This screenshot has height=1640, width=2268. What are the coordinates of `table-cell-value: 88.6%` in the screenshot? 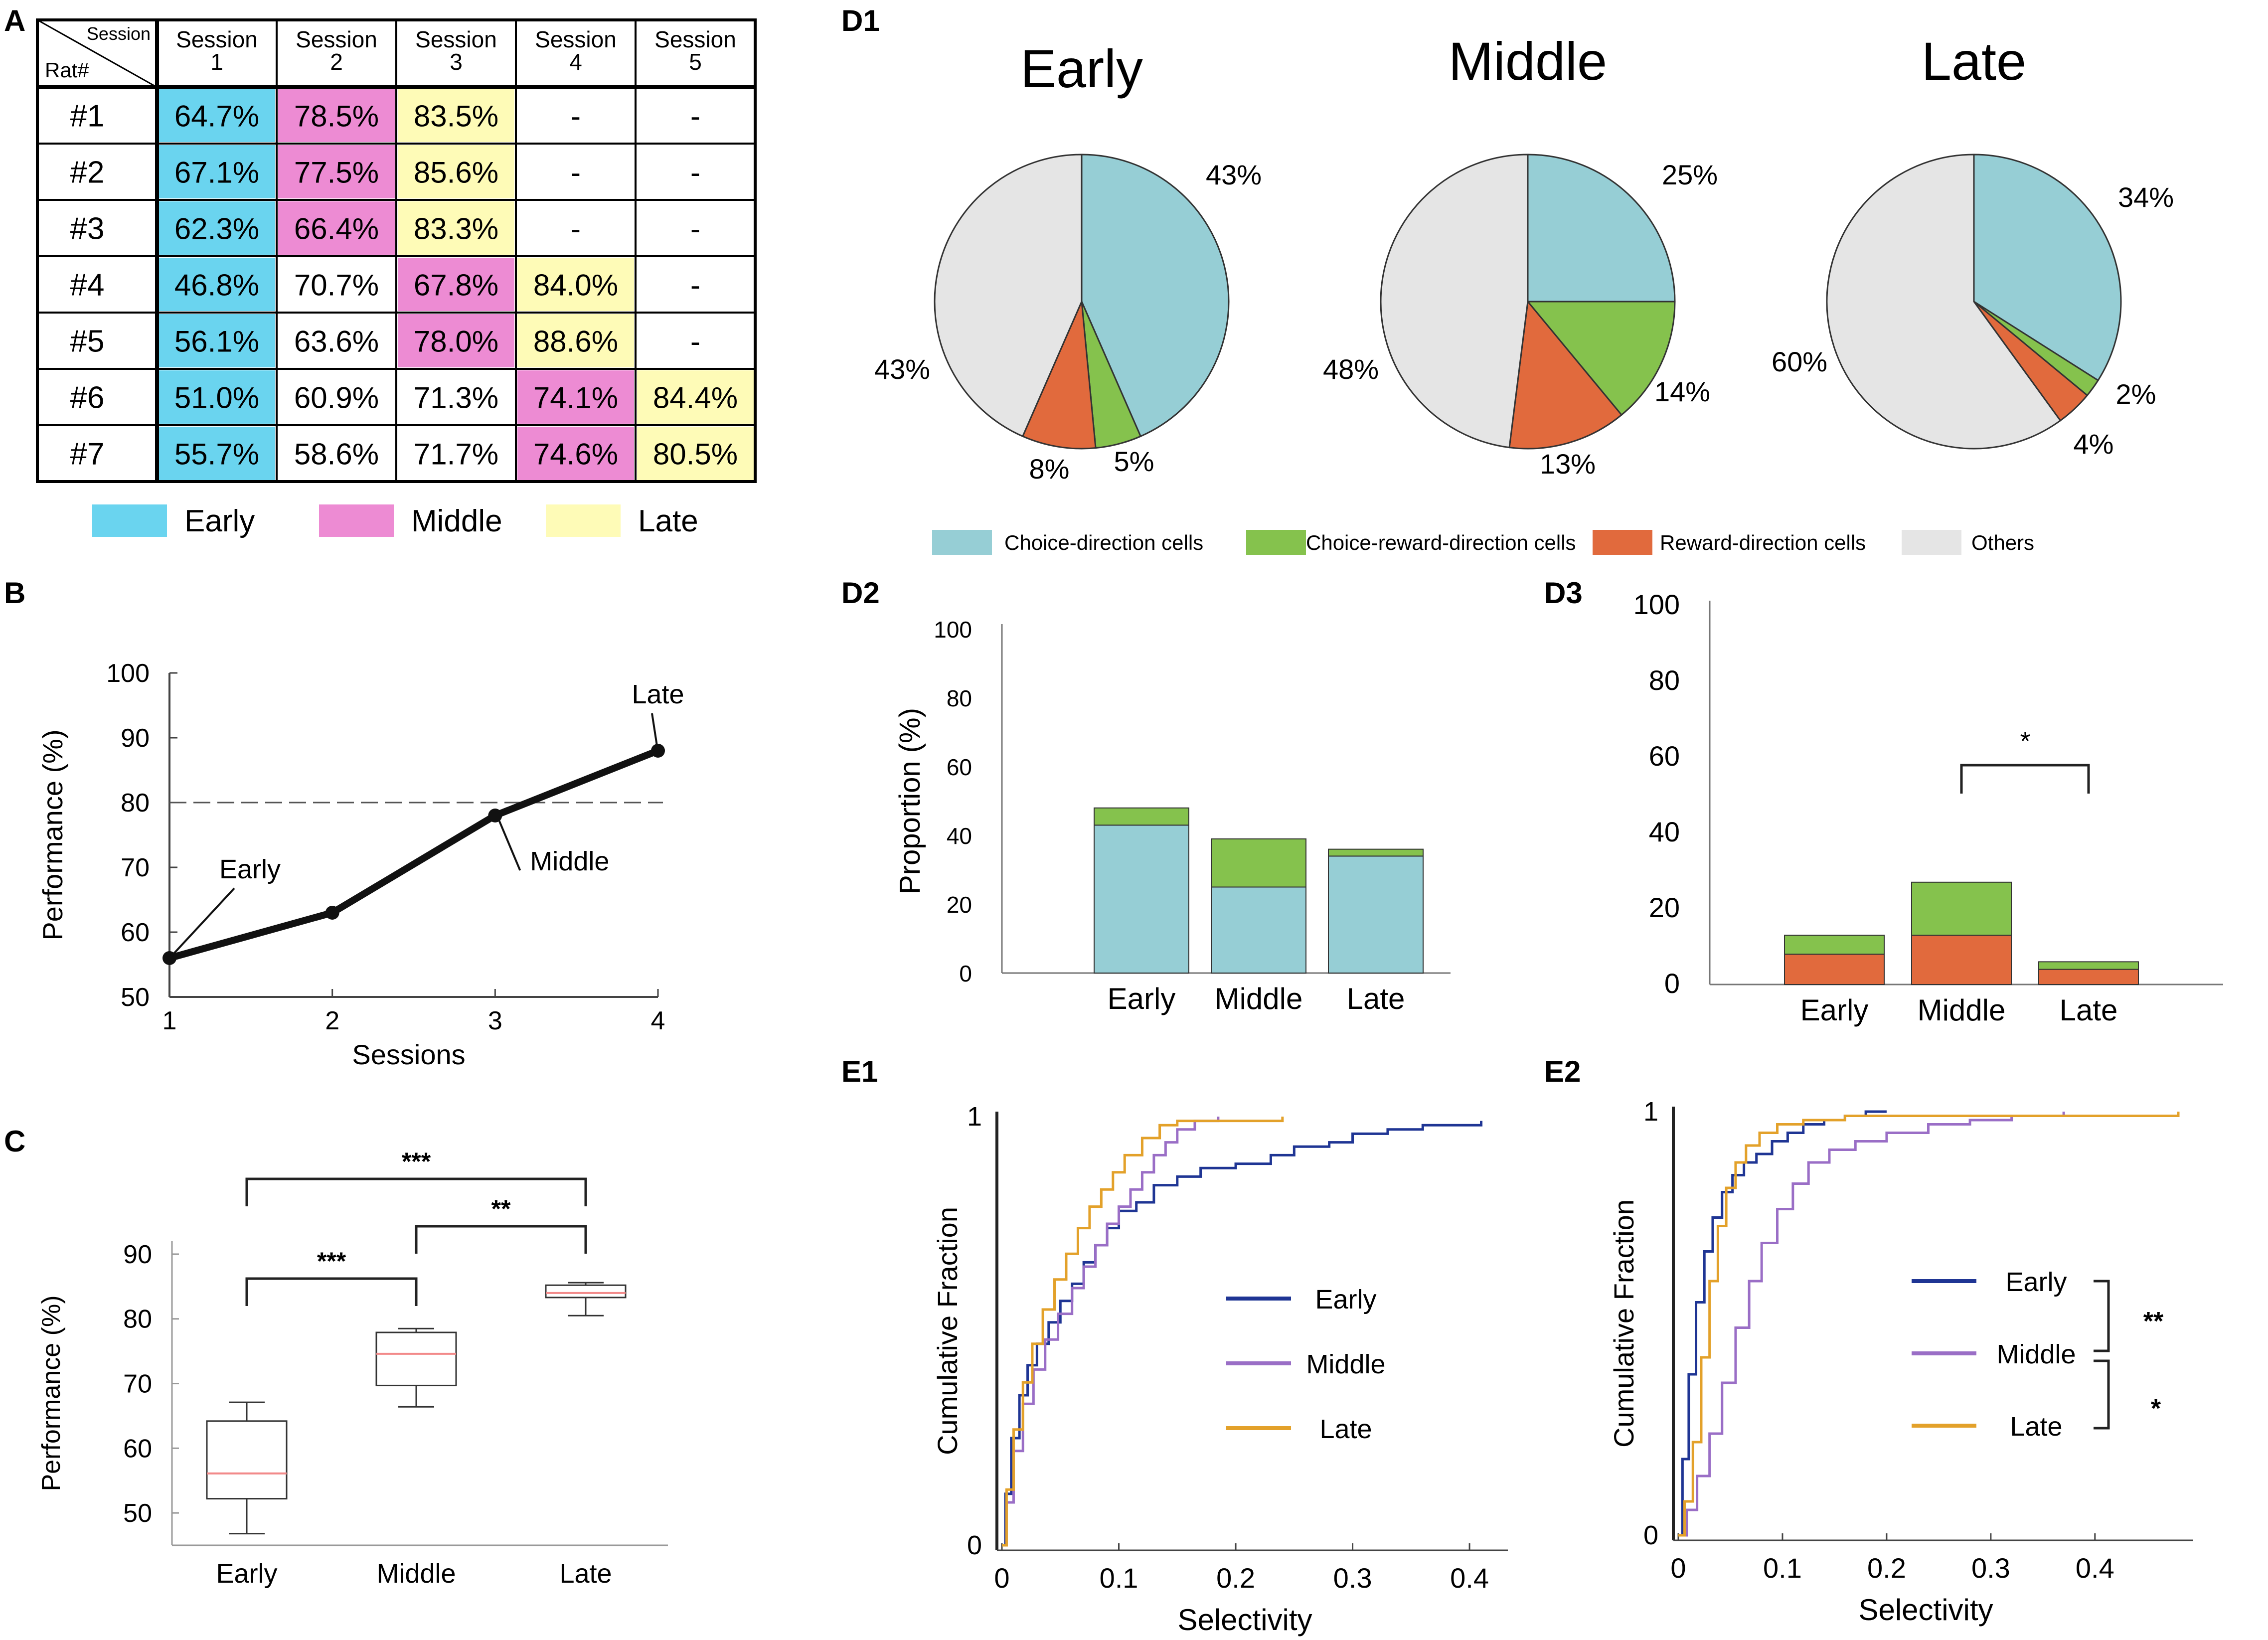 It's located at (575, 341).